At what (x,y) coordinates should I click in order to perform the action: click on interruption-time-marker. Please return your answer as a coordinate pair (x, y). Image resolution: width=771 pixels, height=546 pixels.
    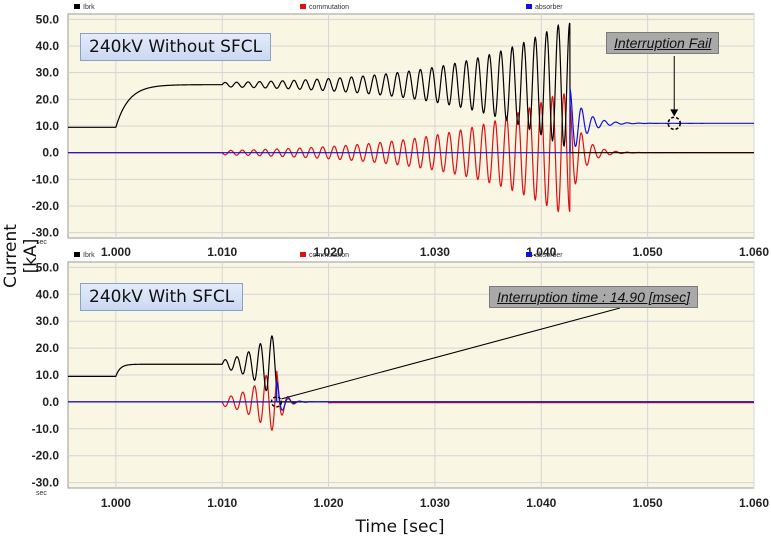
    Looking at the image, I should click on (276, 402).